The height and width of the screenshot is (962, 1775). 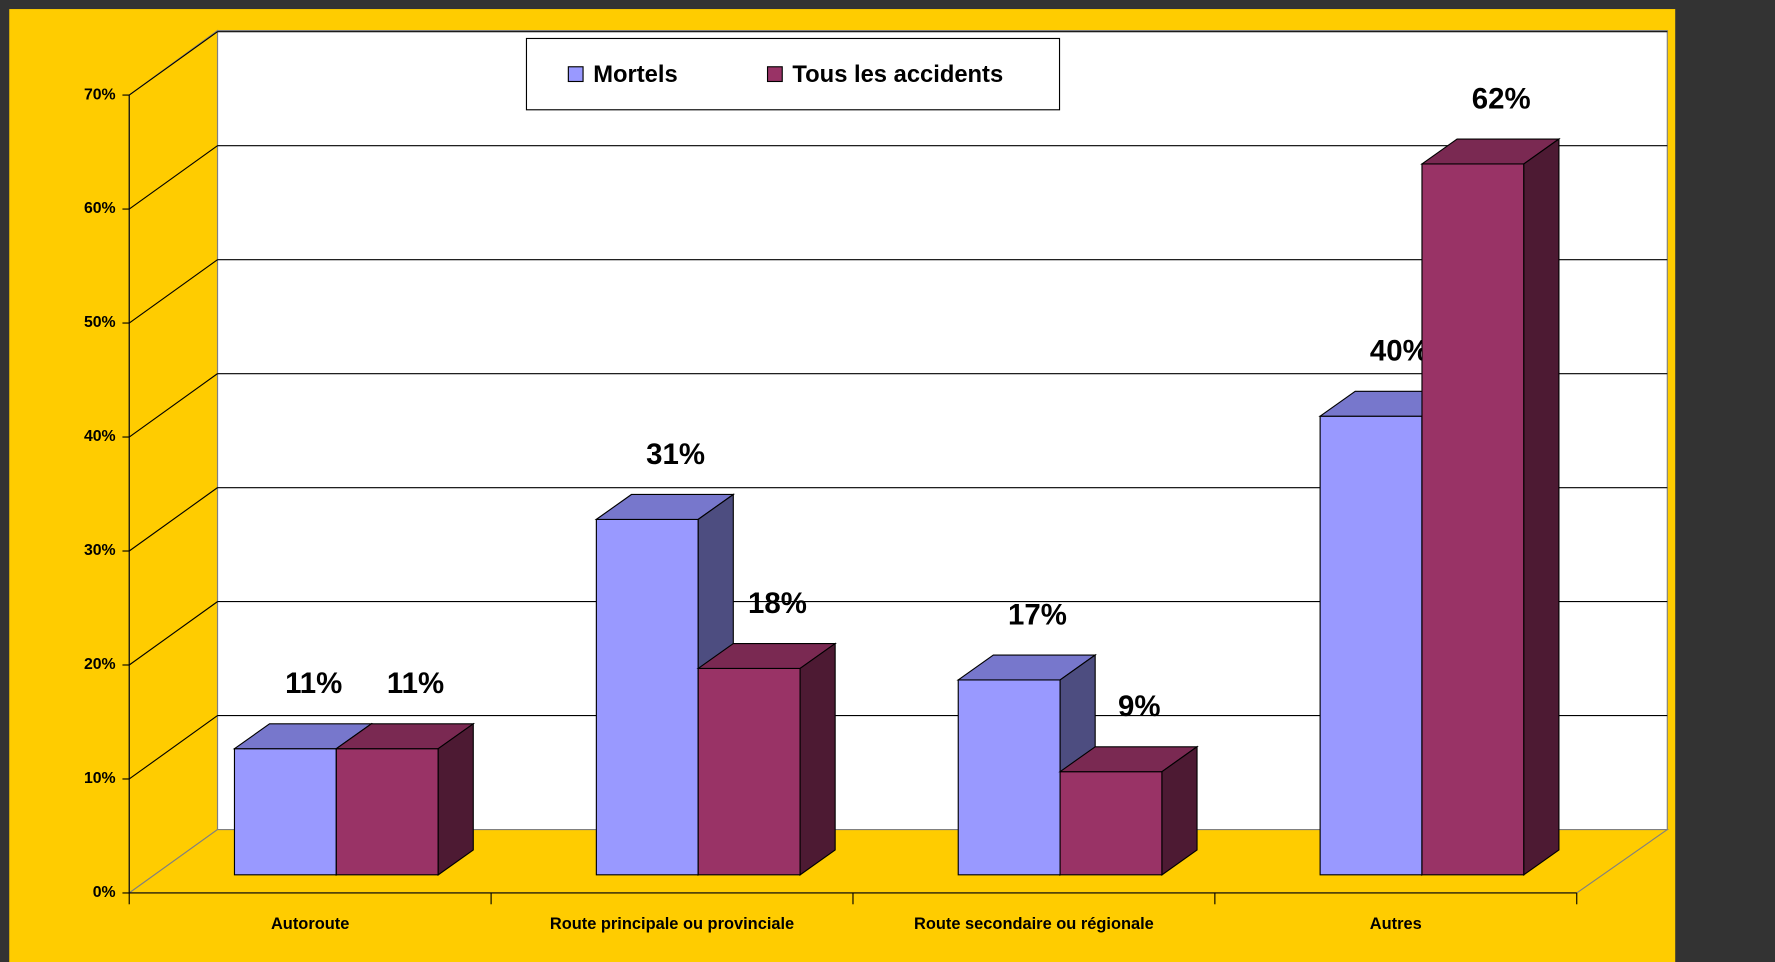 What do you see at coordinates (1034, 924) in the screenshot?
I see `x-tick-label: Route secondaire ou régionale` at bounding box center [1034, 924].